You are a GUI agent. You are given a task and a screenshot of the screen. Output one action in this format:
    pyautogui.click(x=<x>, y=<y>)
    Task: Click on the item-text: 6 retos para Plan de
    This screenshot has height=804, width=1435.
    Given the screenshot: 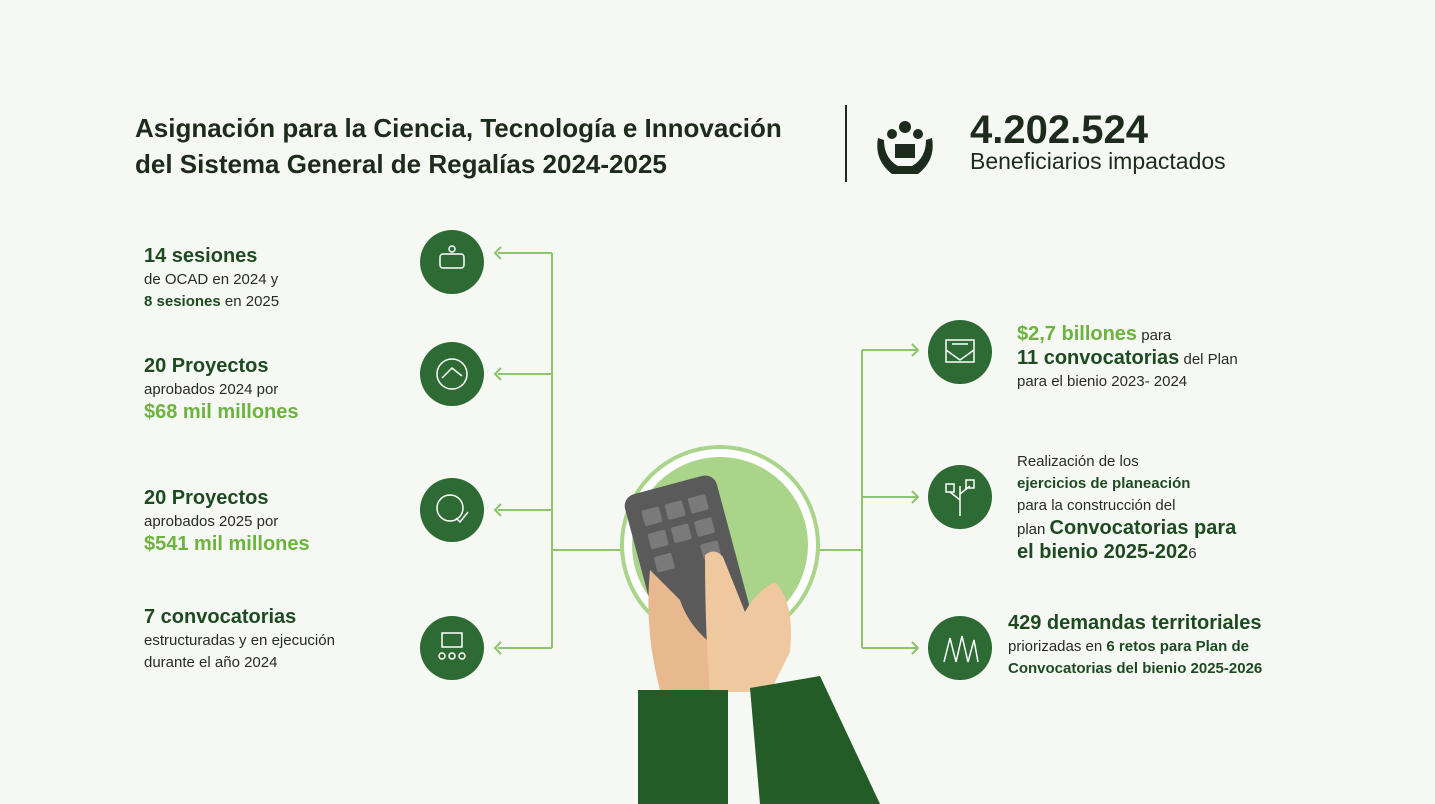 What is the action you would take?
    pyautogui.click(x=1177, y=646)
    